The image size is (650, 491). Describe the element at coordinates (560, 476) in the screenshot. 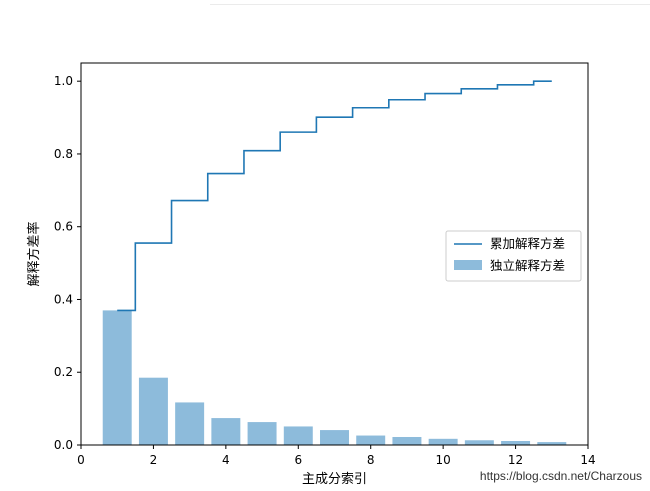

I see `watermark-text: https://blog.csdn.net/Charzous` at that location.